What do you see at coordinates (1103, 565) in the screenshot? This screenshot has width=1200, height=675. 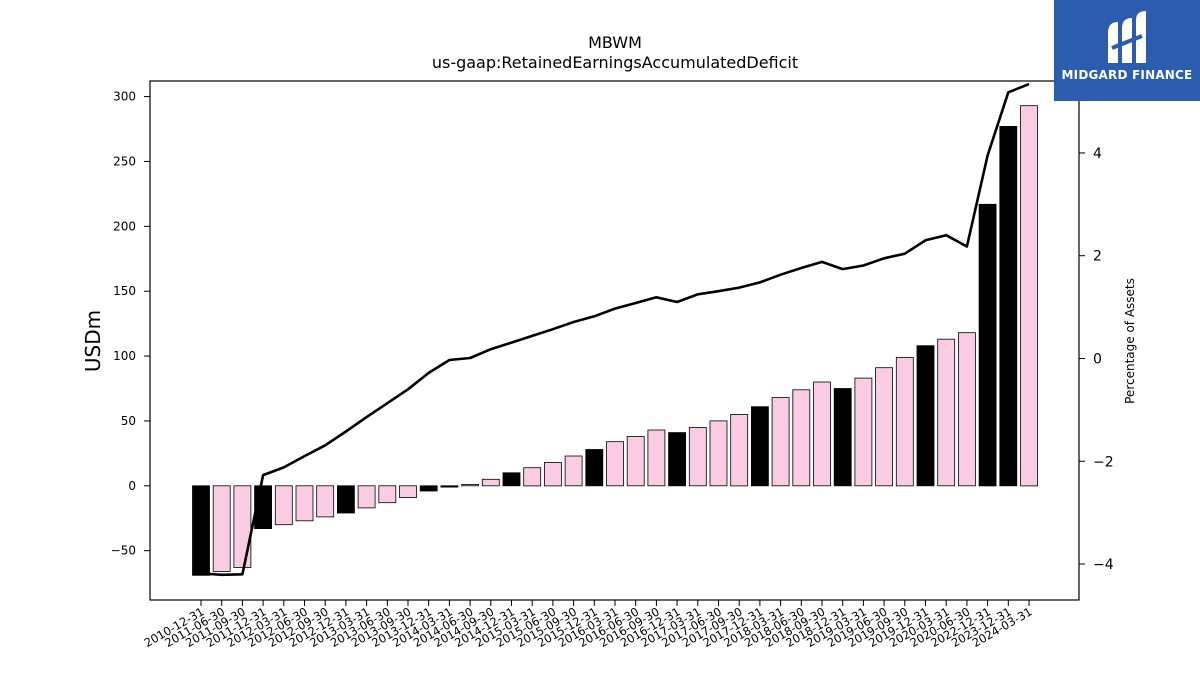 I see `y2-tick-label: −4` at bounding box center [1103, 565].